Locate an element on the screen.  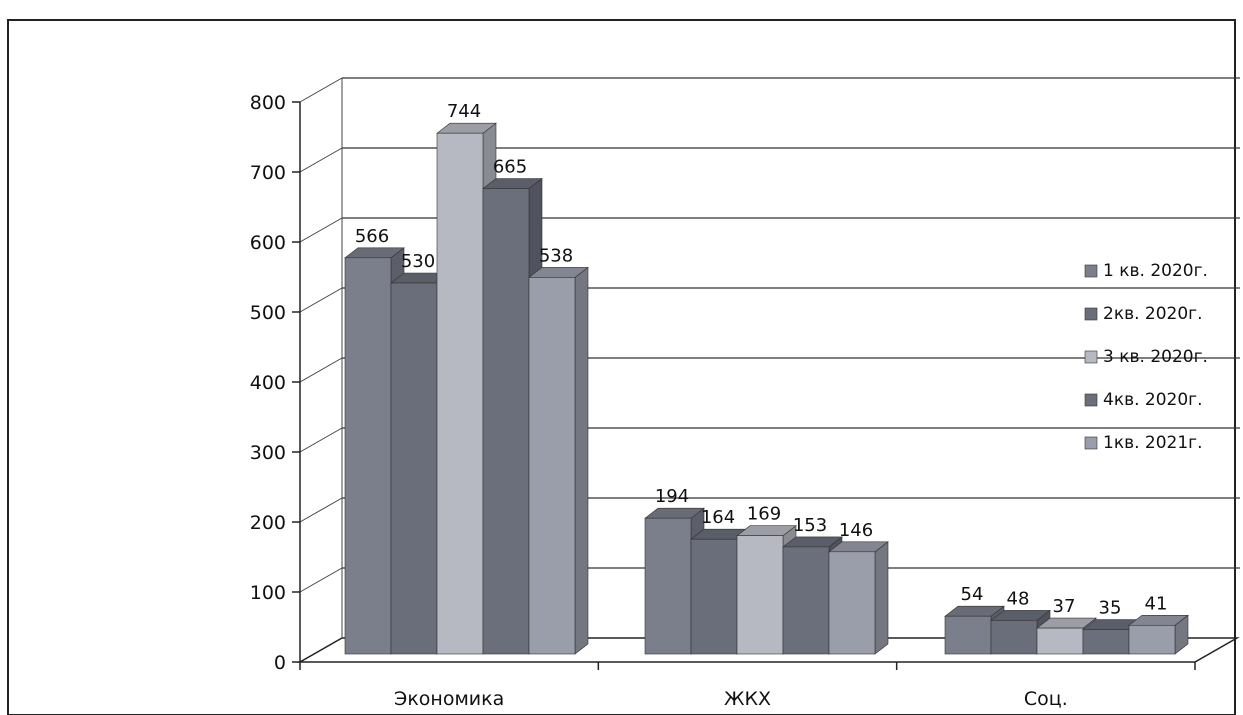
legend-label: 2кв. 2020г. is located at coordinates (1153, 314).